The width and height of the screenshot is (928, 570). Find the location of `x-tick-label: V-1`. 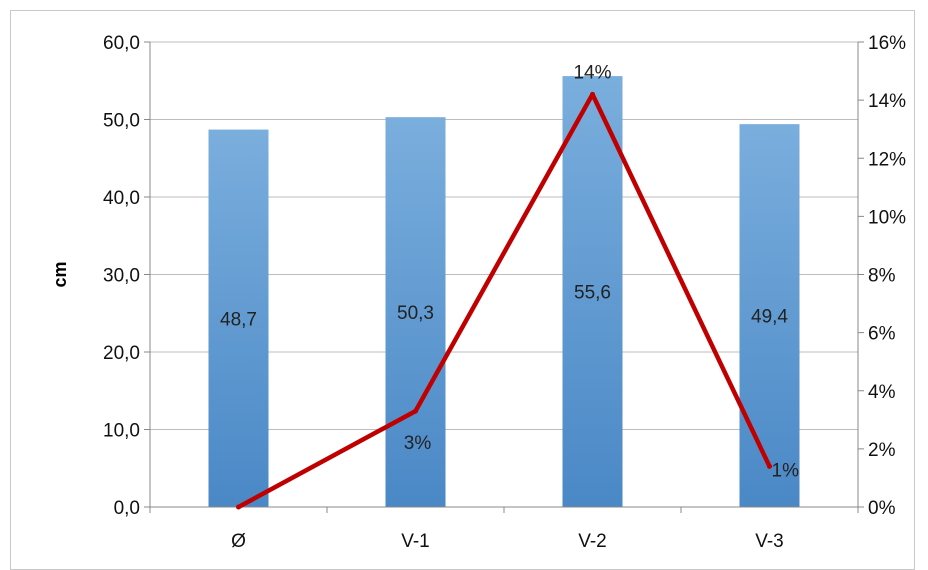

x-tick-label: V-1 is located at coordinates (415, 541).